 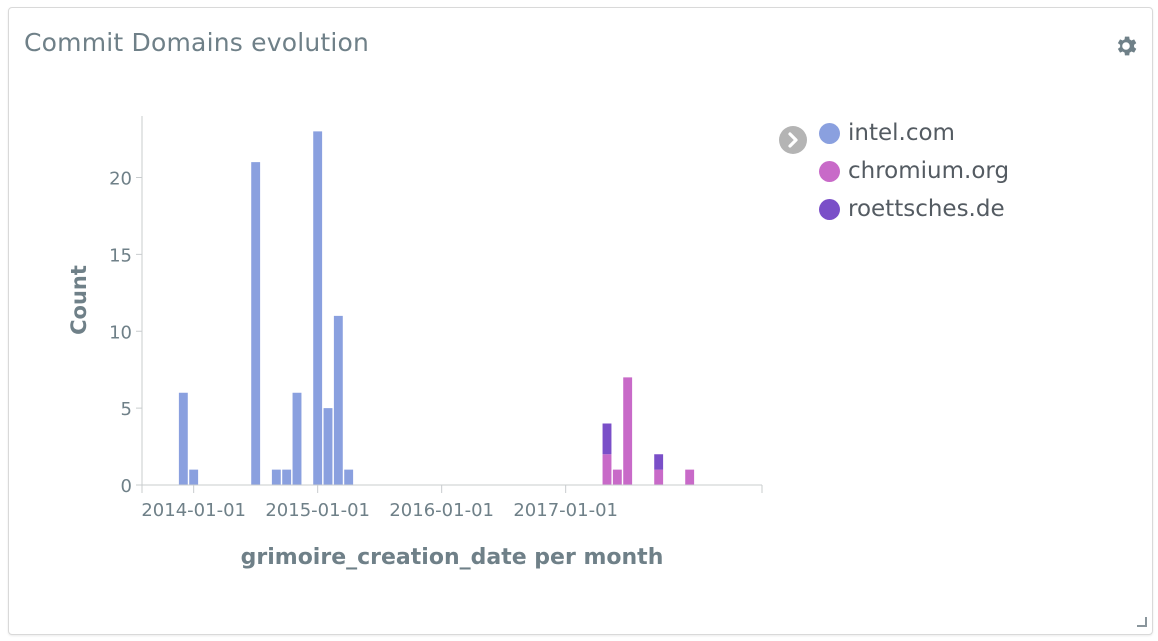 I want to click on x-tick-label: 2016-01-01, so click(x=441, y=510).